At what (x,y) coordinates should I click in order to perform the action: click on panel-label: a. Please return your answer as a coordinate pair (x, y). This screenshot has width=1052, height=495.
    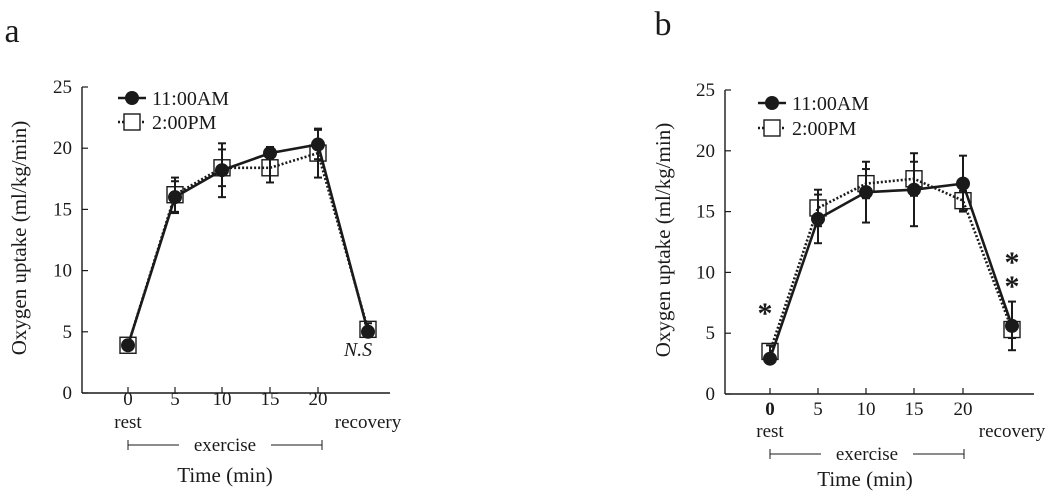
    Looking at the image, I should click on (11, 31).